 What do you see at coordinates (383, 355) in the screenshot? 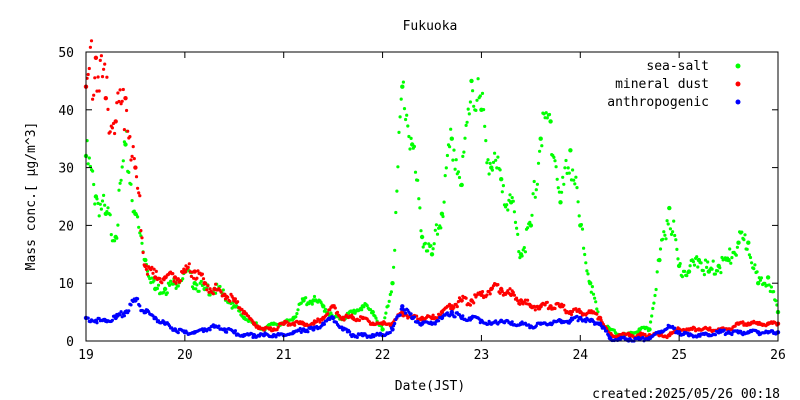
I see `x-tick-label: 22` at bounding box center [383, 355].